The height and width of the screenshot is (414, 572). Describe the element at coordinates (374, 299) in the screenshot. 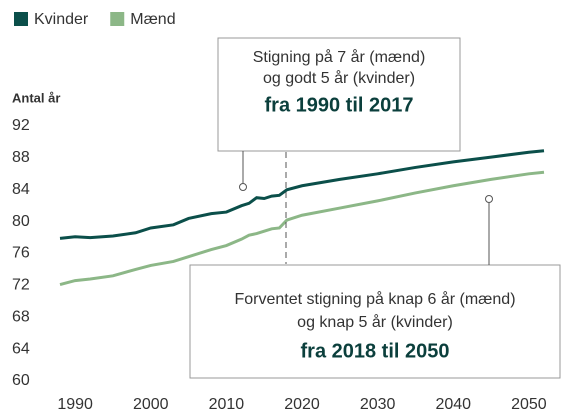

I see `annotation-text: Forventet stigning på knap 6 år (mænd)` at that location.